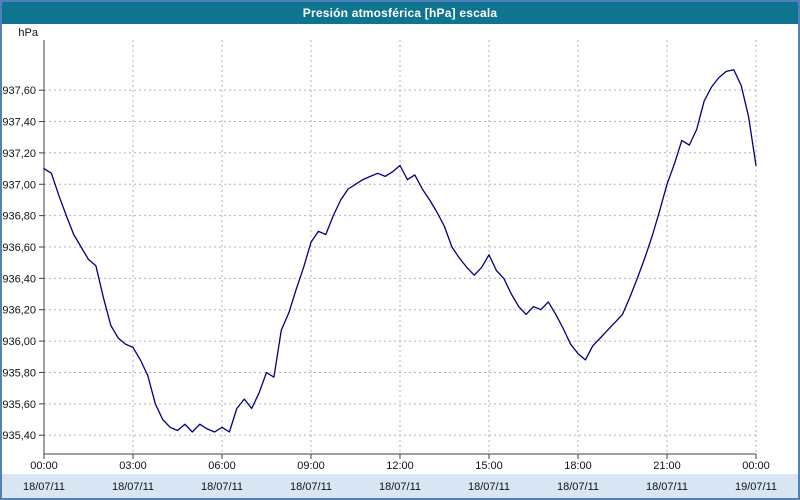  Describe the element at coordinates (19, 154) in the screenshot. I see `y-tick-label: 937,20` at that location.